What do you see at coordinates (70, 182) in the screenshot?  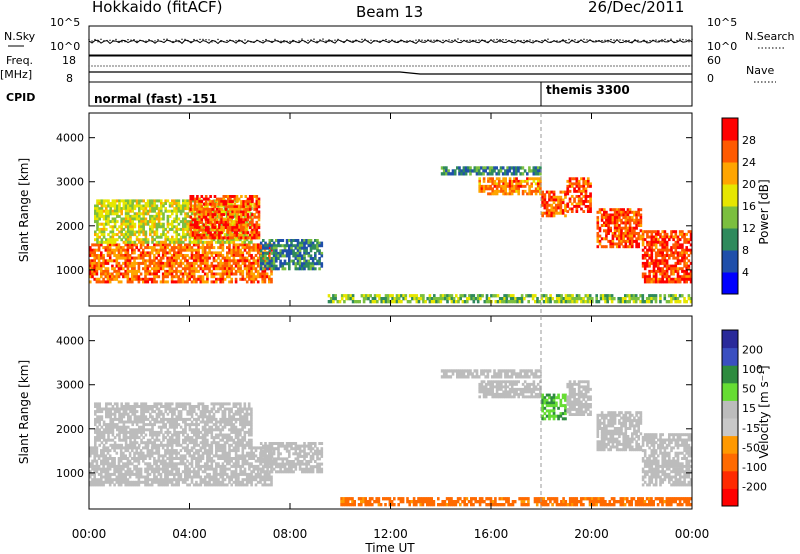 I see `y-tick-label: 3000` at bounding box center [70, 182].